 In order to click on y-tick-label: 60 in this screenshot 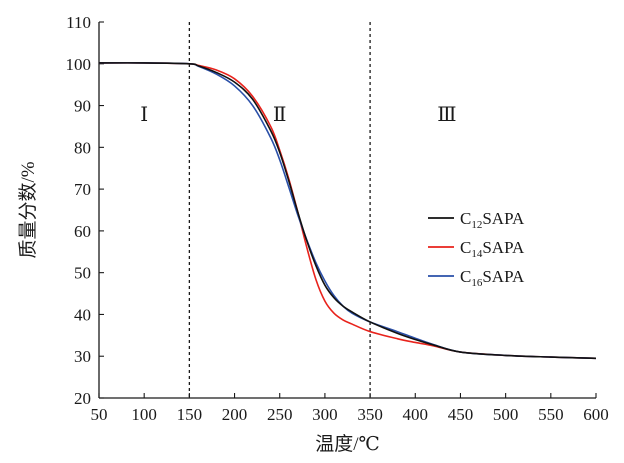, I will do `click(82, 231)`.